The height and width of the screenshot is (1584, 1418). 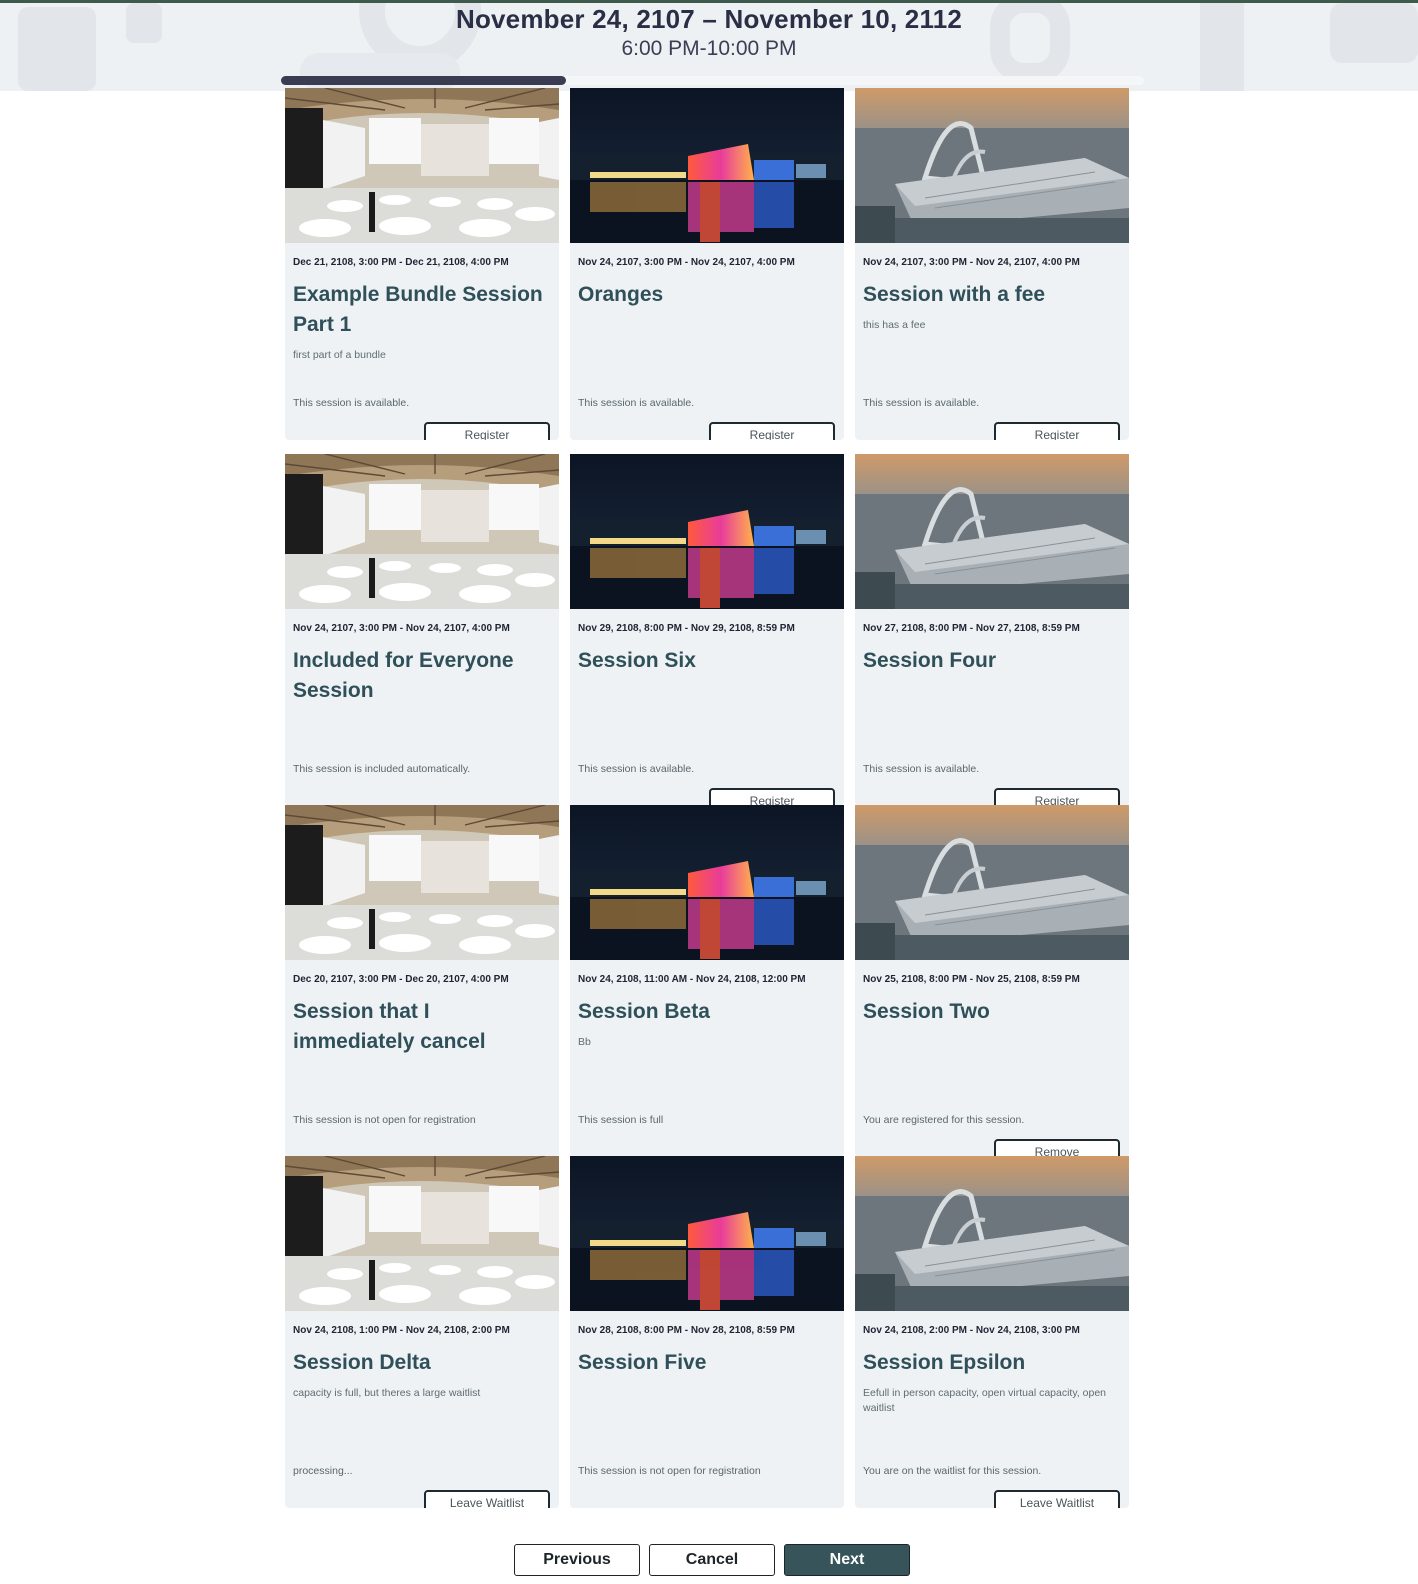 I want to click on previous-button: Previous, so click(x=577, y=1560).